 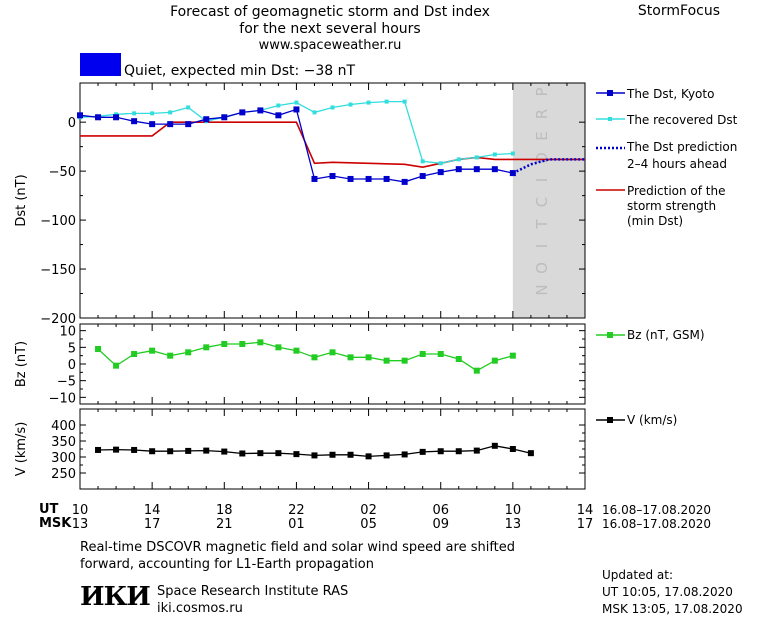 I want to click on chart-title-line2: for the next several hours, so click(x=330, y=29).